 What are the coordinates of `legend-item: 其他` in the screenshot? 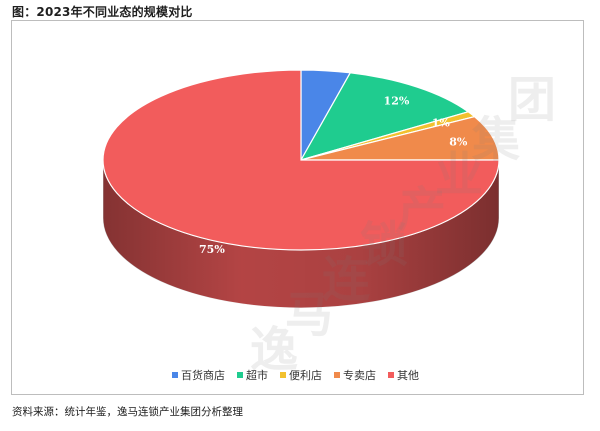 It's located at (403, 375).